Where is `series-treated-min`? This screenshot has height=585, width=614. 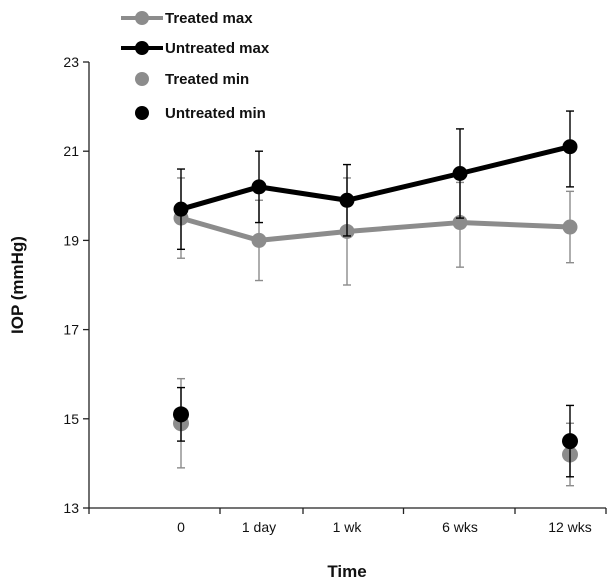
series-treated-min is located at coordinates (375, 432).